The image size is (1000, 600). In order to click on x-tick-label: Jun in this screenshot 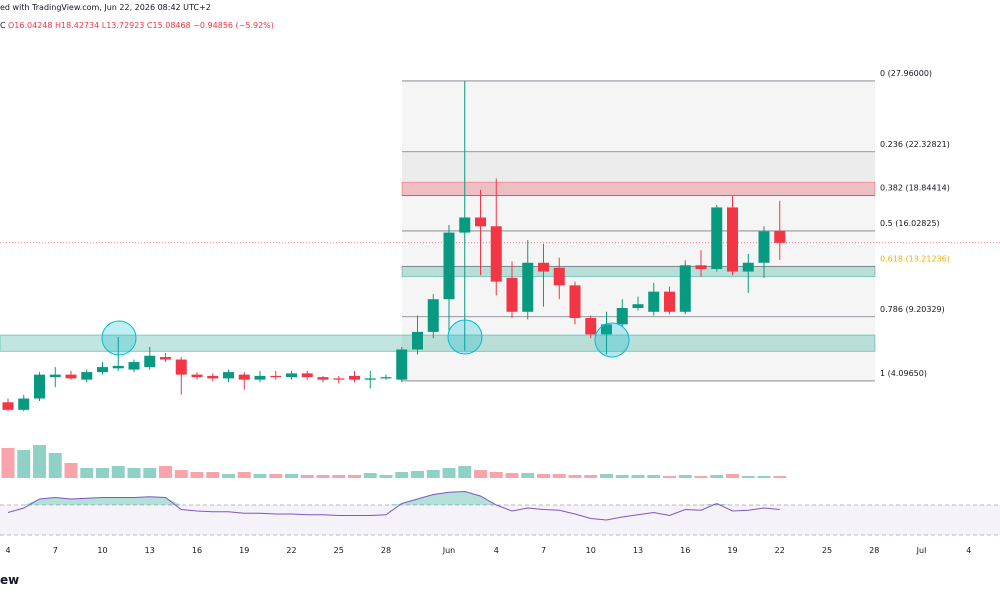, I will do `click(449, 550)`.